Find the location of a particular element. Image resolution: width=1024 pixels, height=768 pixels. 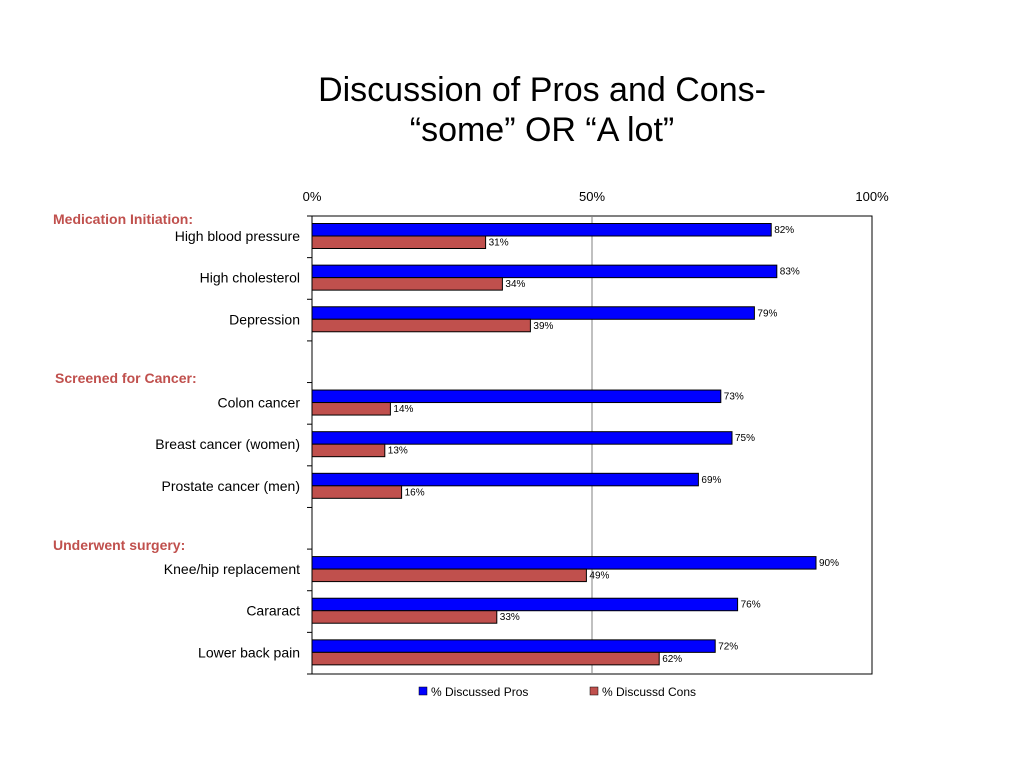

data-label: 31% is located at coordinates (499, 243).